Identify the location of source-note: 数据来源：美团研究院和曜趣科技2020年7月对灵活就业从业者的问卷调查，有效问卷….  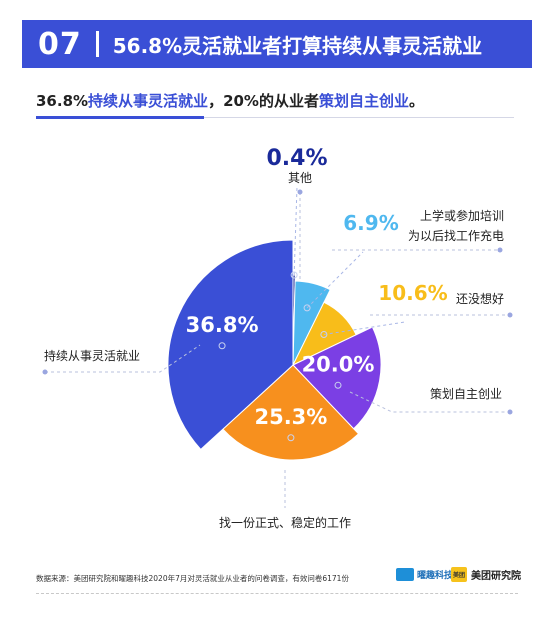
(192, 578).